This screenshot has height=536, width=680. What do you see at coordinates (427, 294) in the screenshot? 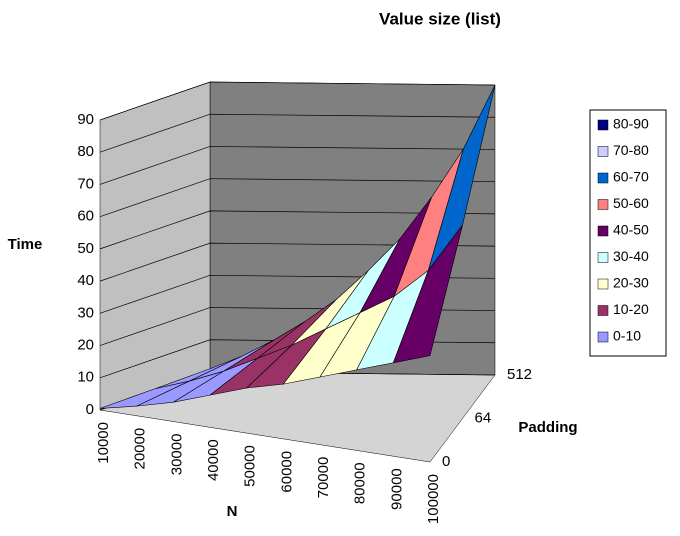
I see `surface-cell` at bounding box center [427, 294].